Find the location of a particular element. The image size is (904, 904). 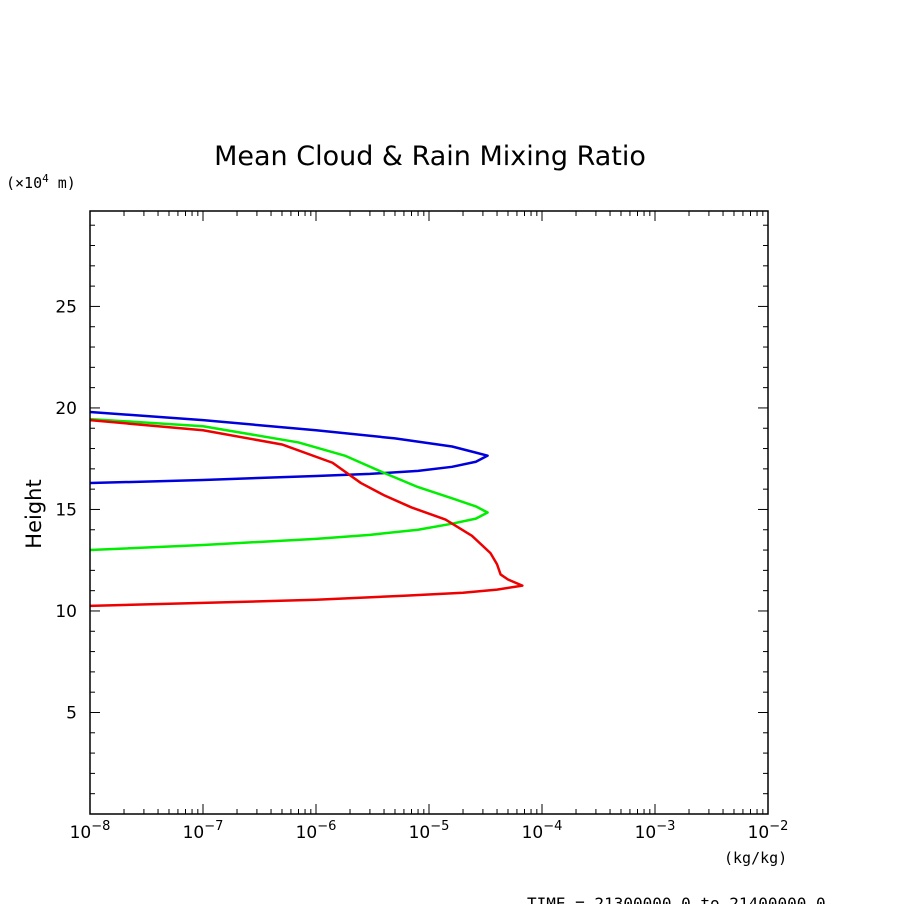

y-tick-label: 10 is located at coordinates (66, 612).